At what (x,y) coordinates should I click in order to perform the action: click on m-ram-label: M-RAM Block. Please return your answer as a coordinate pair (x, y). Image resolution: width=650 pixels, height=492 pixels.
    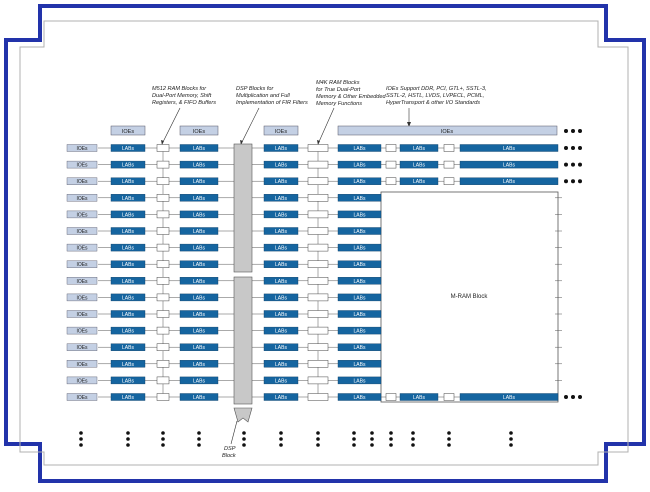
    Looking at the image, I should click on (470, 297).